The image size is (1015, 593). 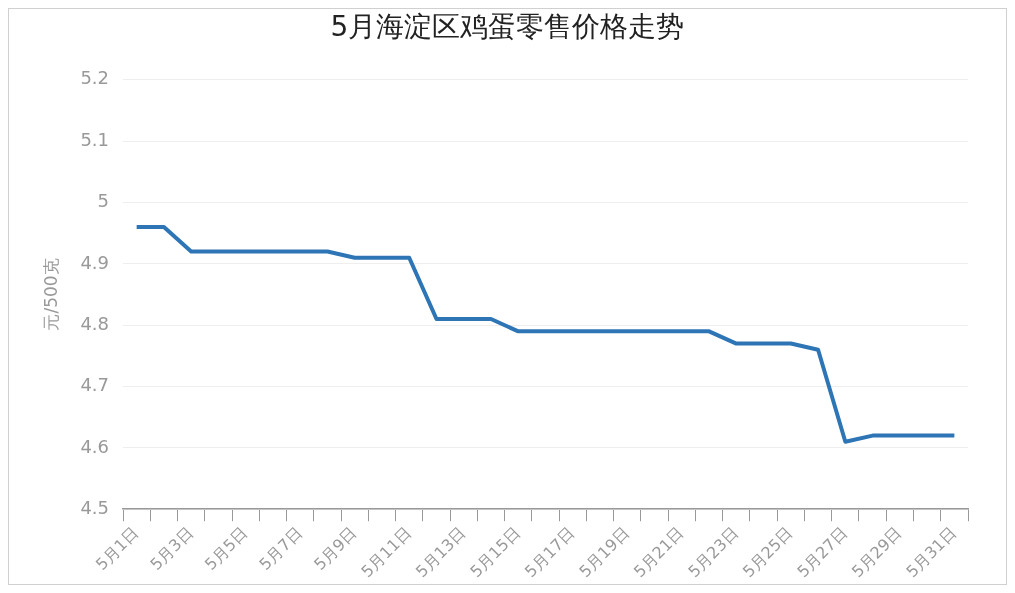 I want to click on y-tick-label: 4.7, so click(x=95, y=385).